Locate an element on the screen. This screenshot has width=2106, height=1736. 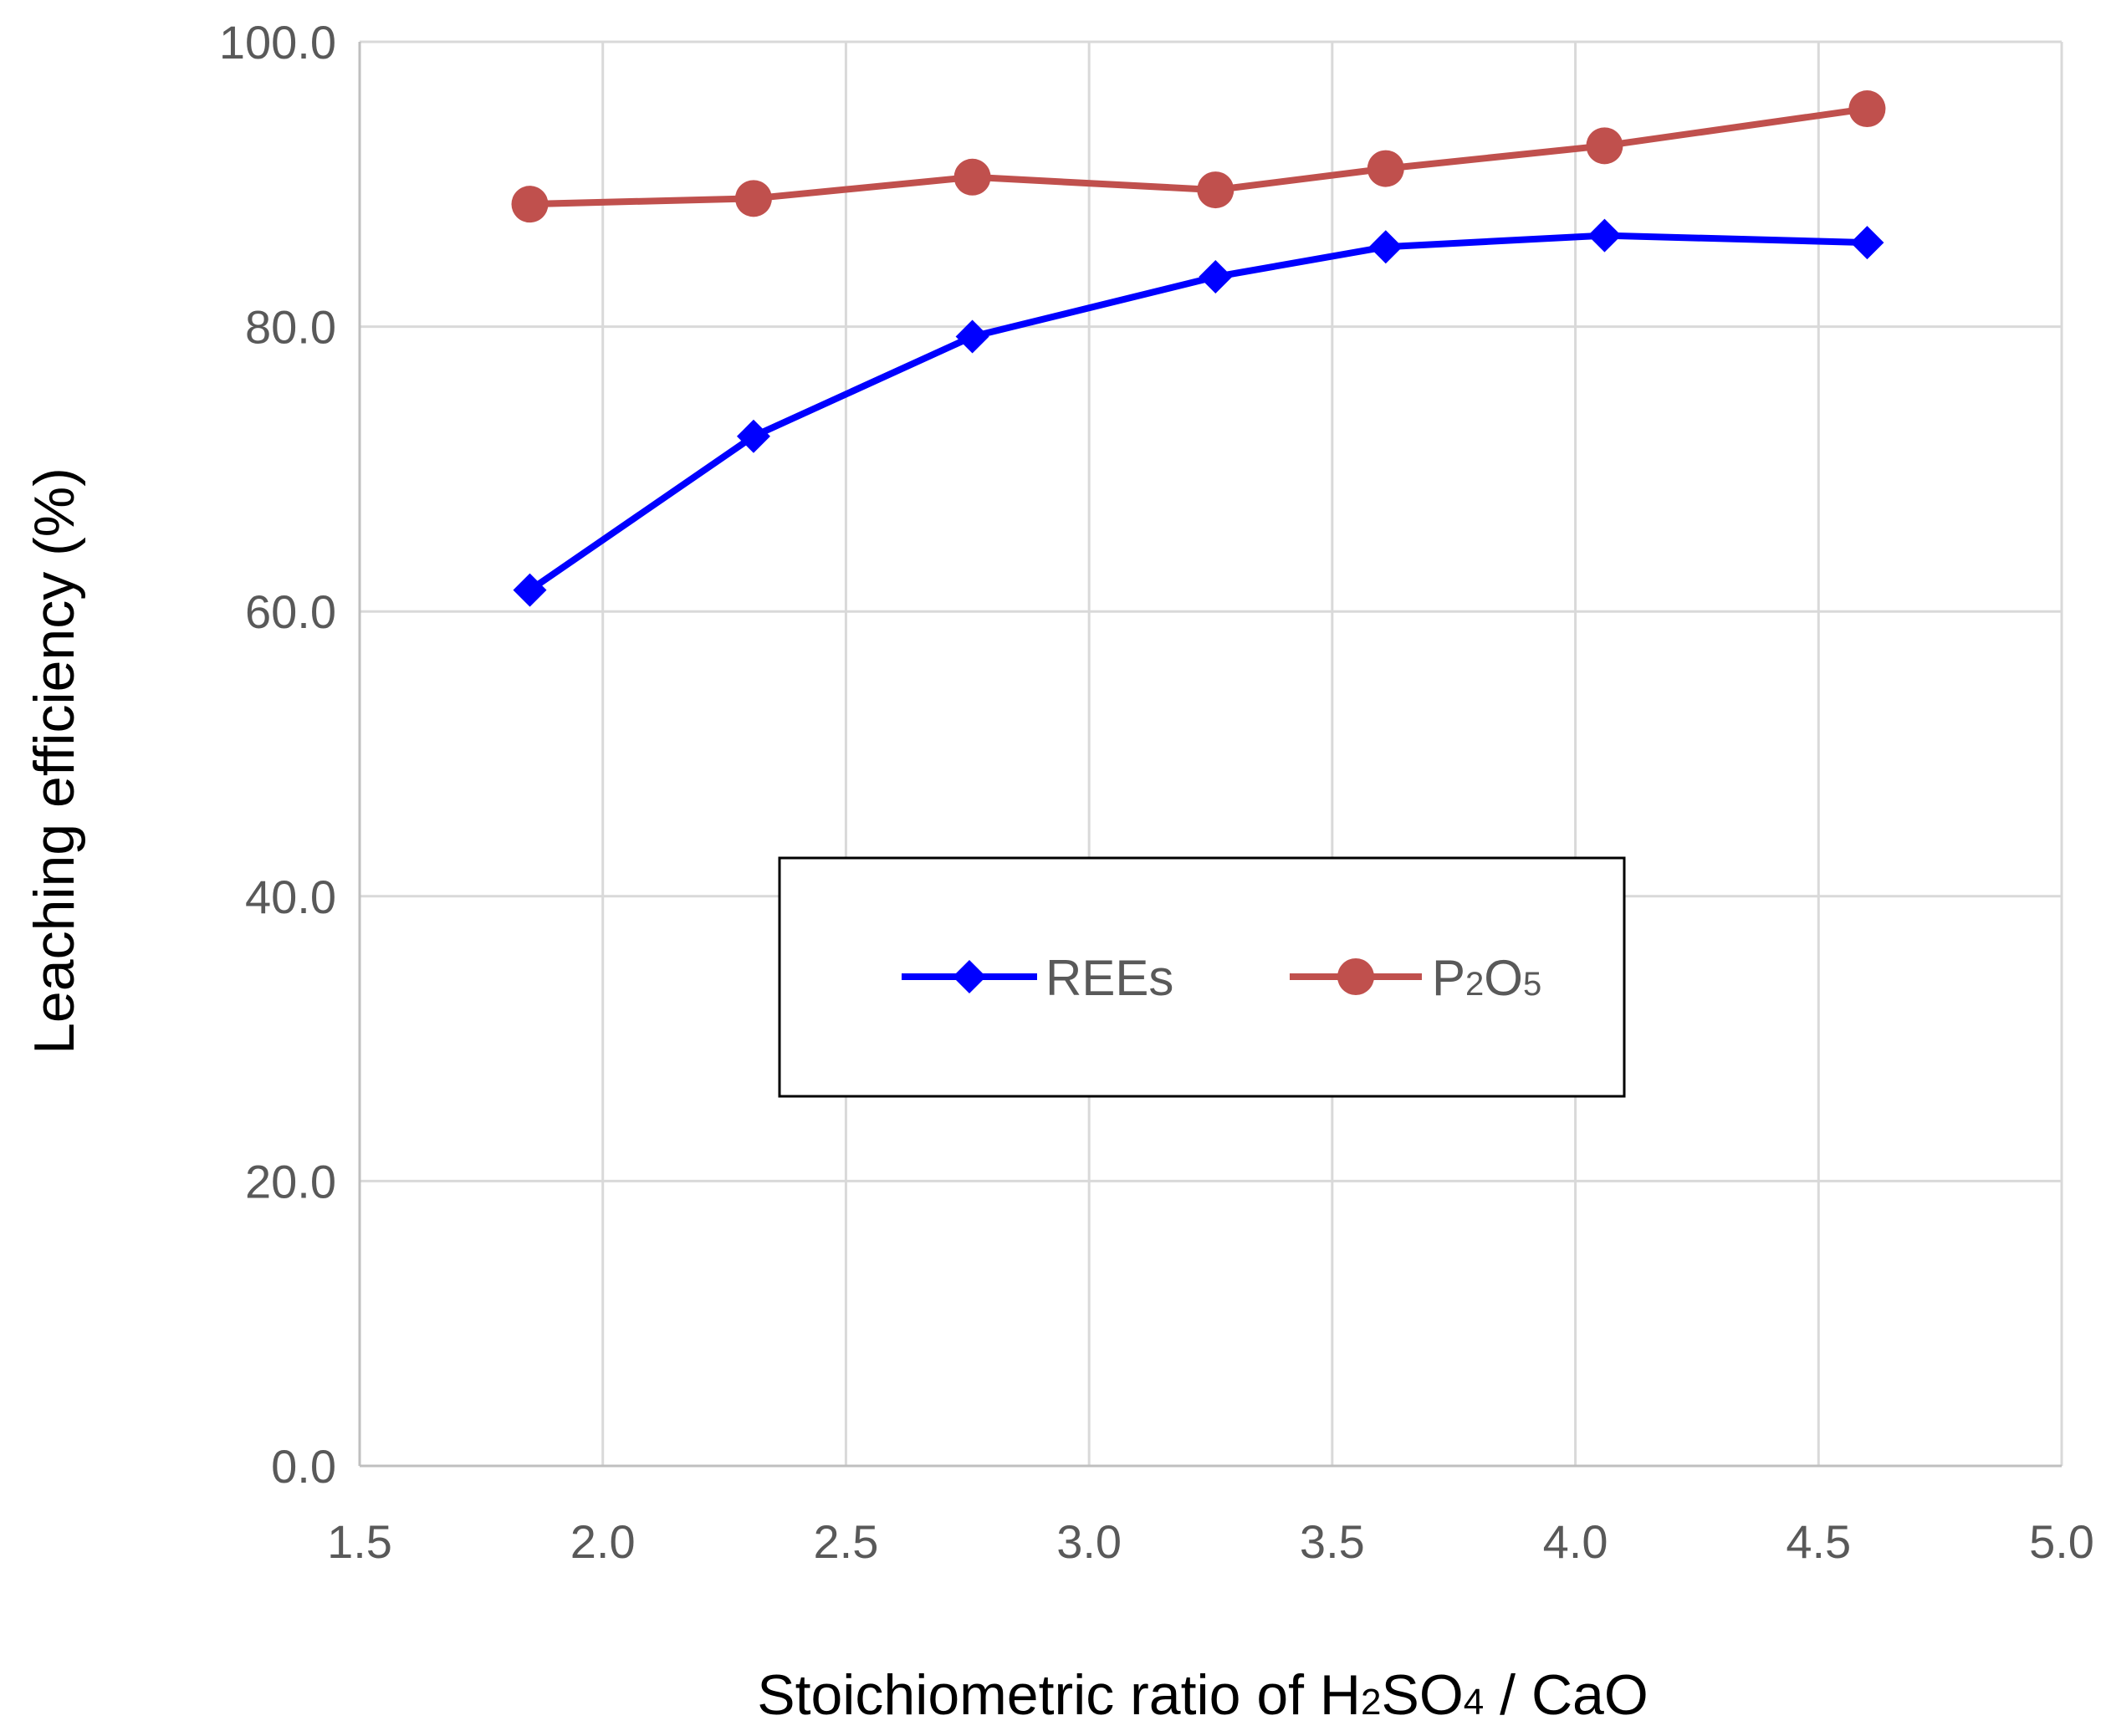
x-tick-label: 4.5 is located at coordinates (1818, 1541).